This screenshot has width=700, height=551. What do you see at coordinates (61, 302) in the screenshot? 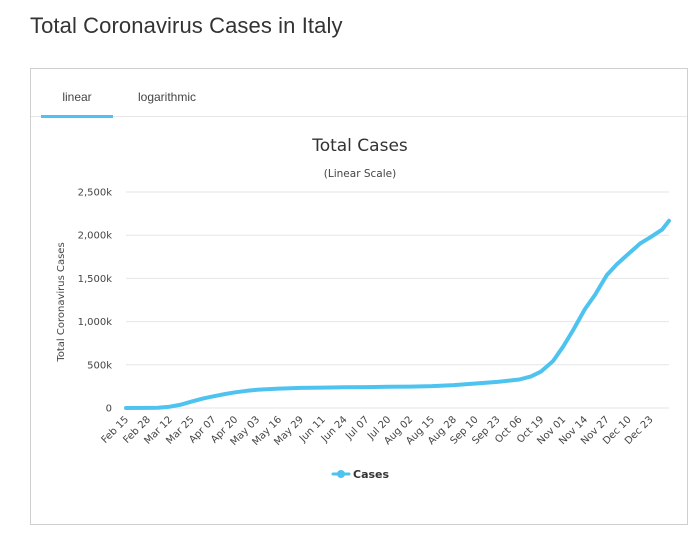
I see `y-axis-title: Total Coronavirus Cases` at bounding box center [61, 302].